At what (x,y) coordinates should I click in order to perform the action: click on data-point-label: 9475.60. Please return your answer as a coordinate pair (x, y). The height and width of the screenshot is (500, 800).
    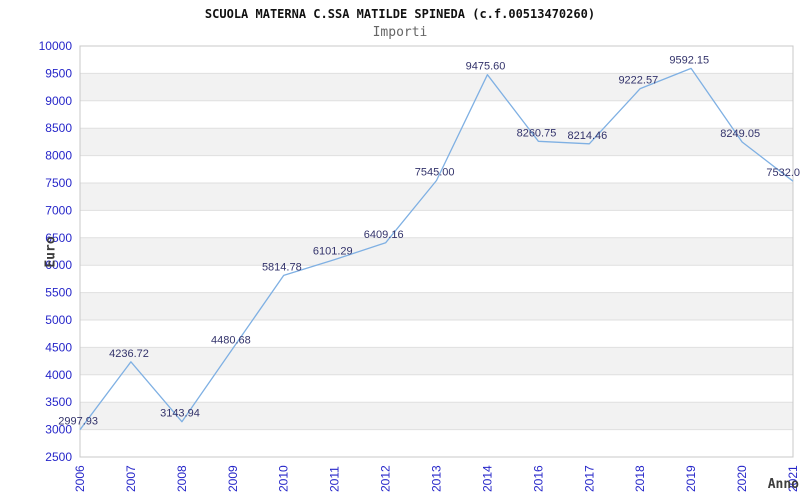
    Looking at the image, I should click on (486, 67).